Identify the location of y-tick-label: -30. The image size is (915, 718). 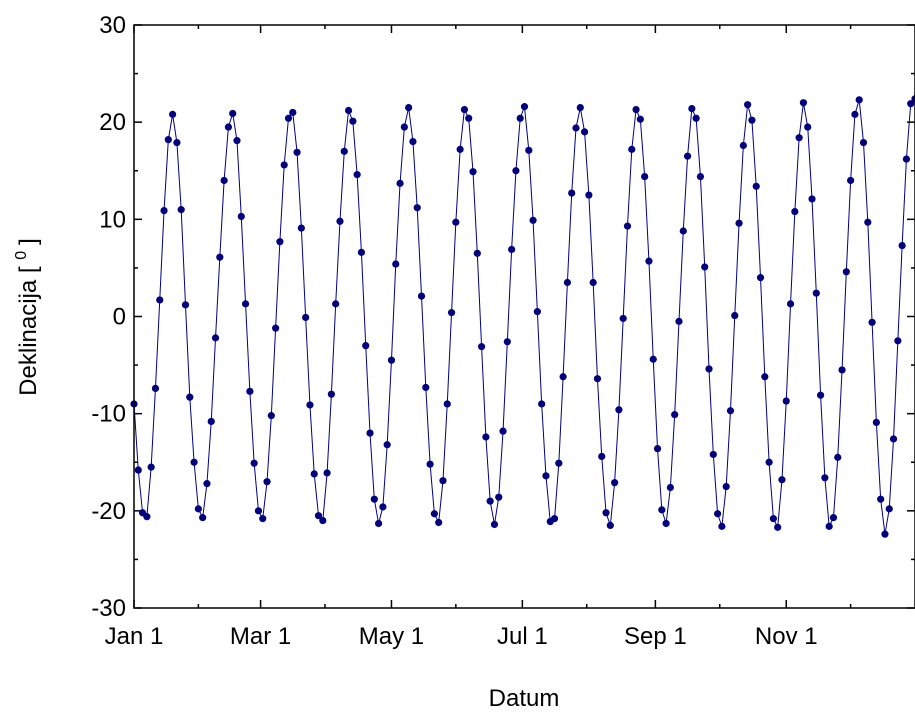
(108, 608).